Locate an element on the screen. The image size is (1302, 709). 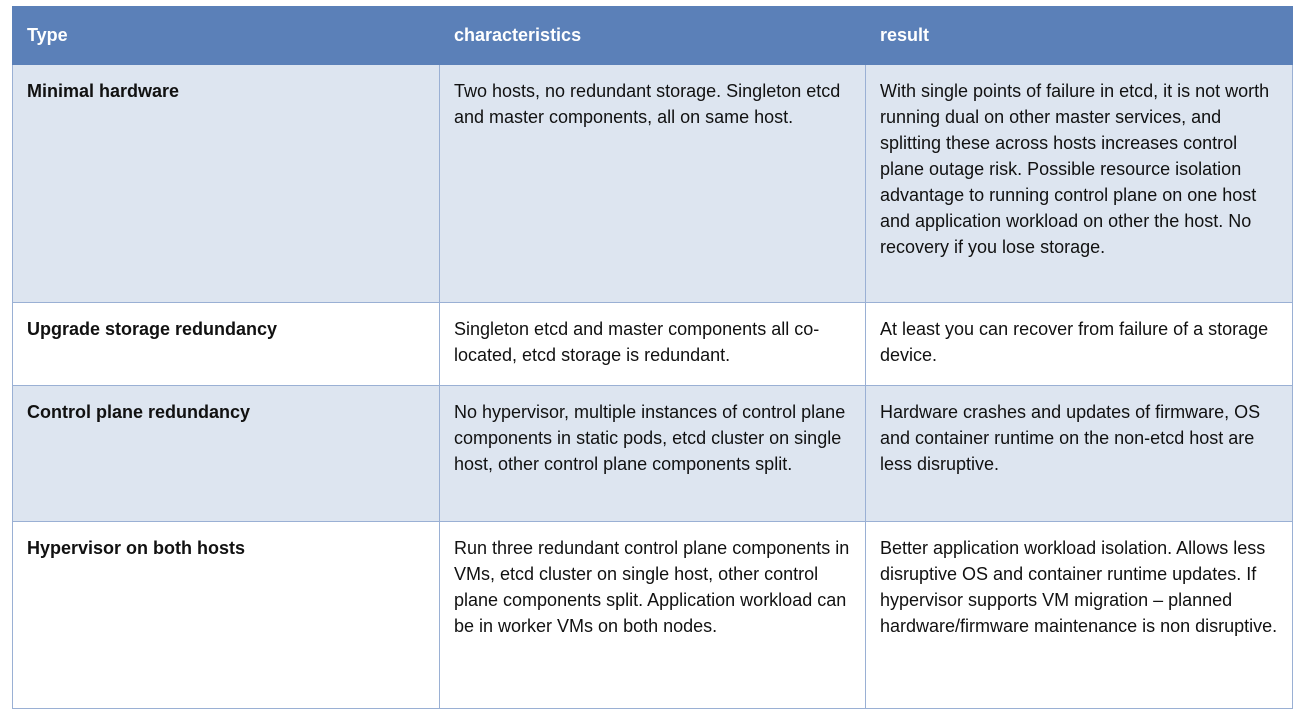
type-cell: Minimal hardware is located at coordinates (226, 183).